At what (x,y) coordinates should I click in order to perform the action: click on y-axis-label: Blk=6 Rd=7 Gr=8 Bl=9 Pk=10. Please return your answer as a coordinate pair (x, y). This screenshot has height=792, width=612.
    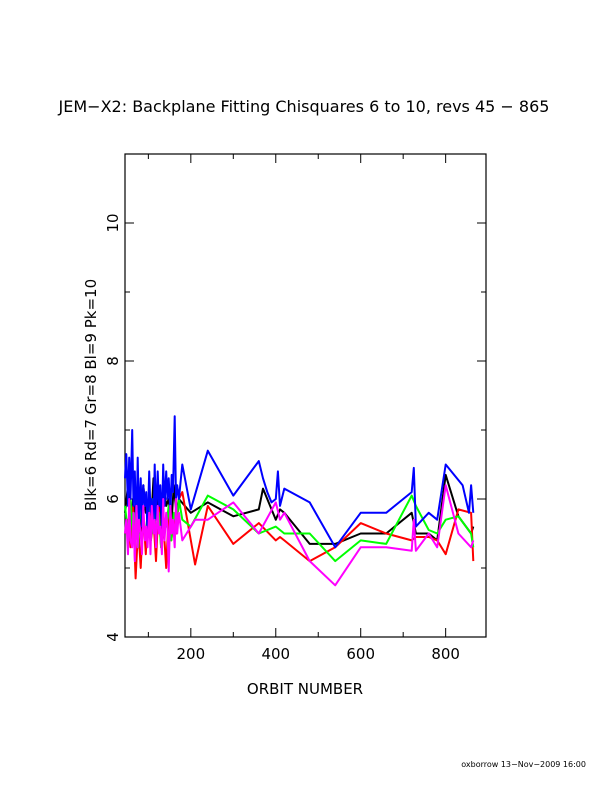
    Looking at the image, I should click on (91, 395).